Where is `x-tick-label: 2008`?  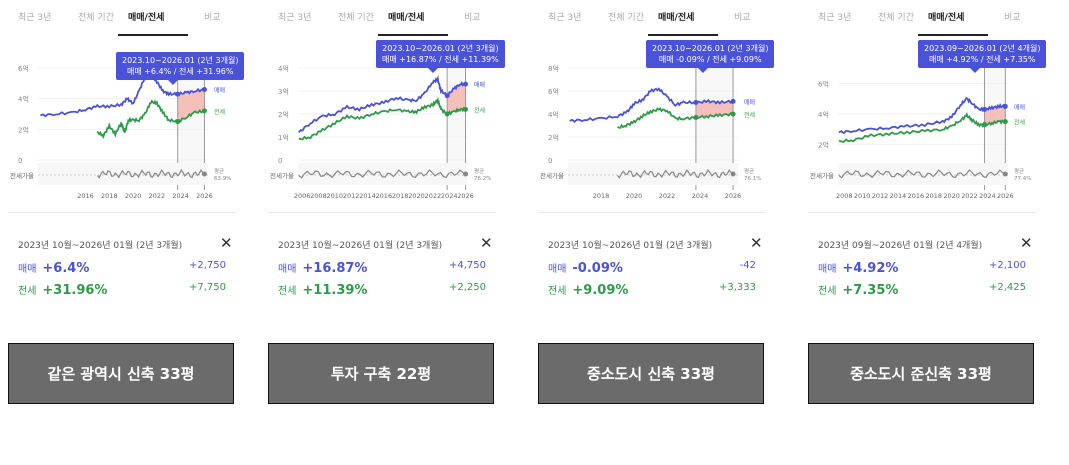 x-tick-label: 2008 is located at coordinates (318, 196).